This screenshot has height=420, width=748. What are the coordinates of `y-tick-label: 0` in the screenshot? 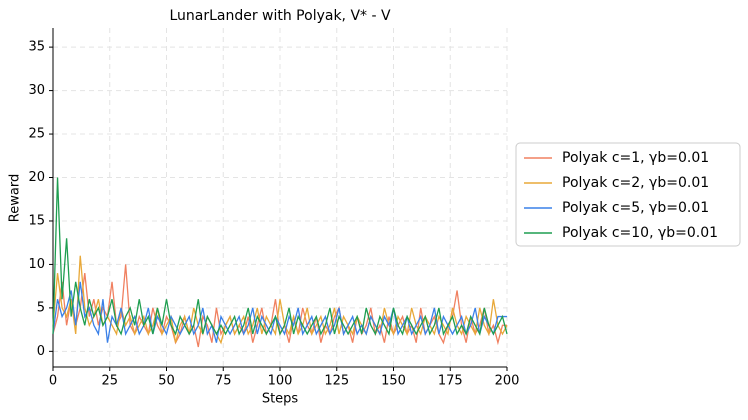 It's located at (41, 351).